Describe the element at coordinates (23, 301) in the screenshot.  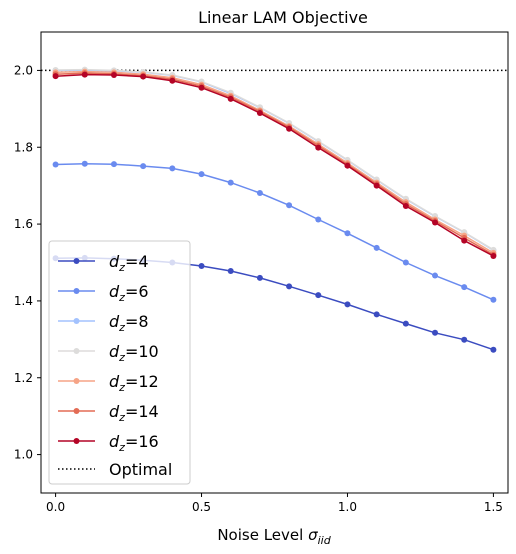
I see `y-tick-label: 1.4` at that location.